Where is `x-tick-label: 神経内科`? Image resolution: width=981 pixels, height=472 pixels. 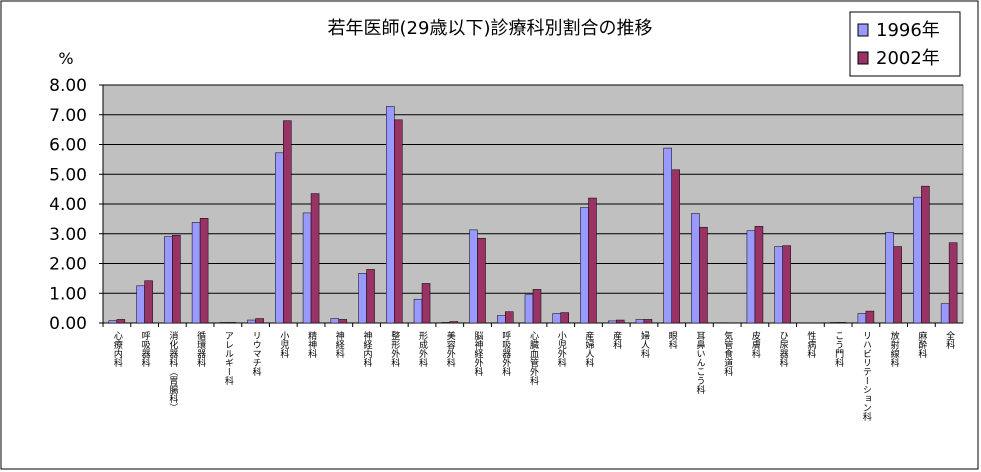
x-tick-label: 神経内科 is located at coordinates (367, 349).